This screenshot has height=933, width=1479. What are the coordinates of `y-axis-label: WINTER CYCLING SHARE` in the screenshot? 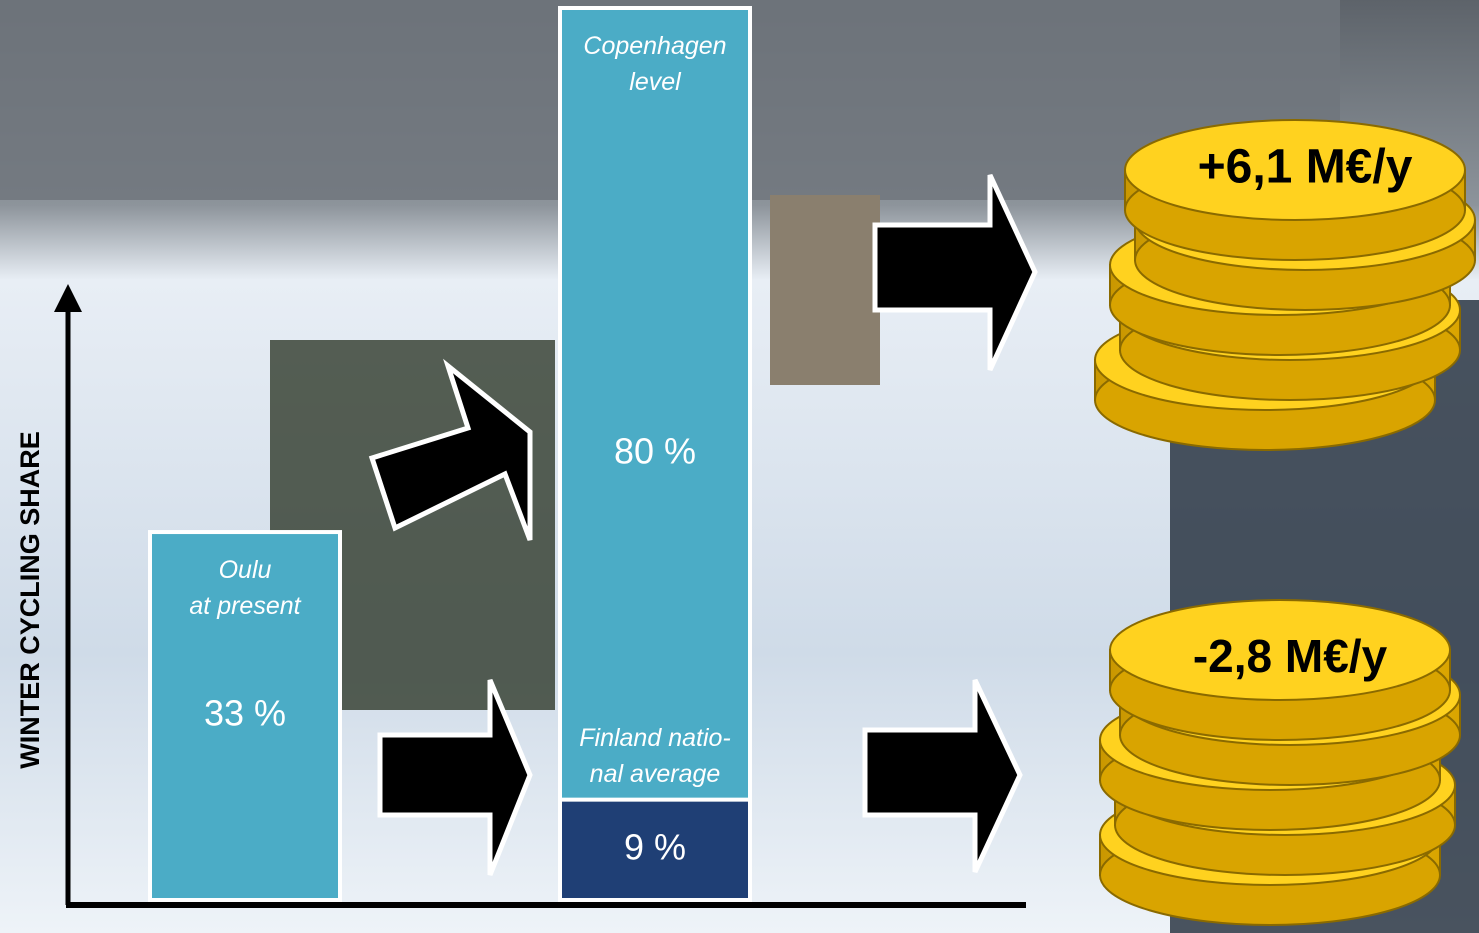 It's located at (30, 600).